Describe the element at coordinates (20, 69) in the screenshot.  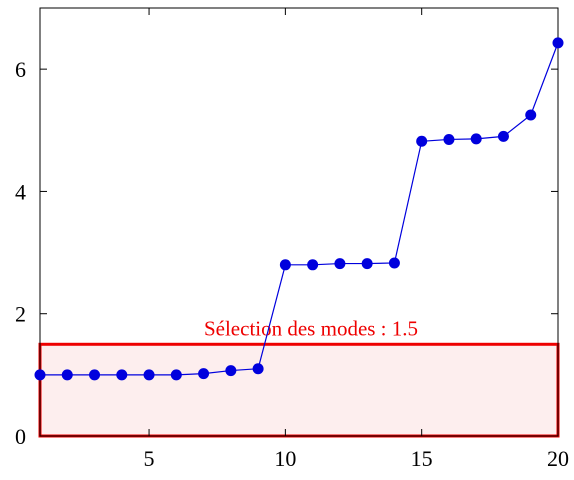
I see `y-tick-label: 6` at that location.